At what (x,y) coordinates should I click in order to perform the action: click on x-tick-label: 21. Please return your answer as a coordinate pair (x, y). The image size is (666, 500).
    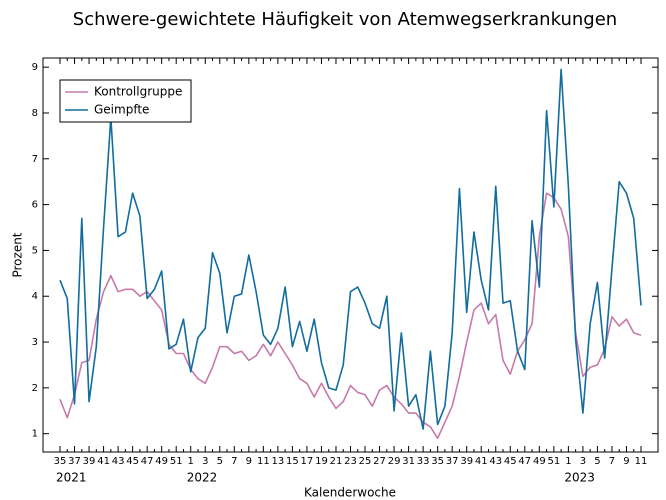
    Looking at the image, I should click on (336, 461).